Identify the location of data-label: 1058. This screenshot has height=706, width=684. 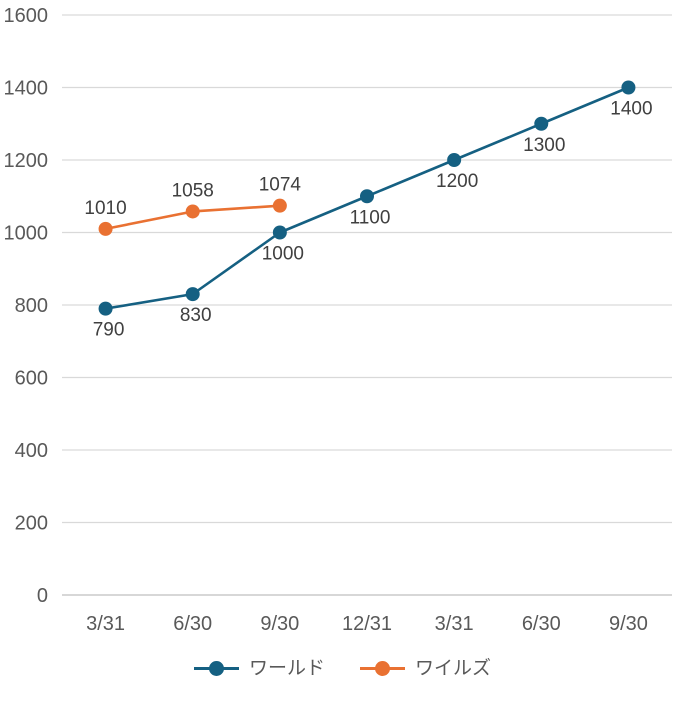
(193, 190).